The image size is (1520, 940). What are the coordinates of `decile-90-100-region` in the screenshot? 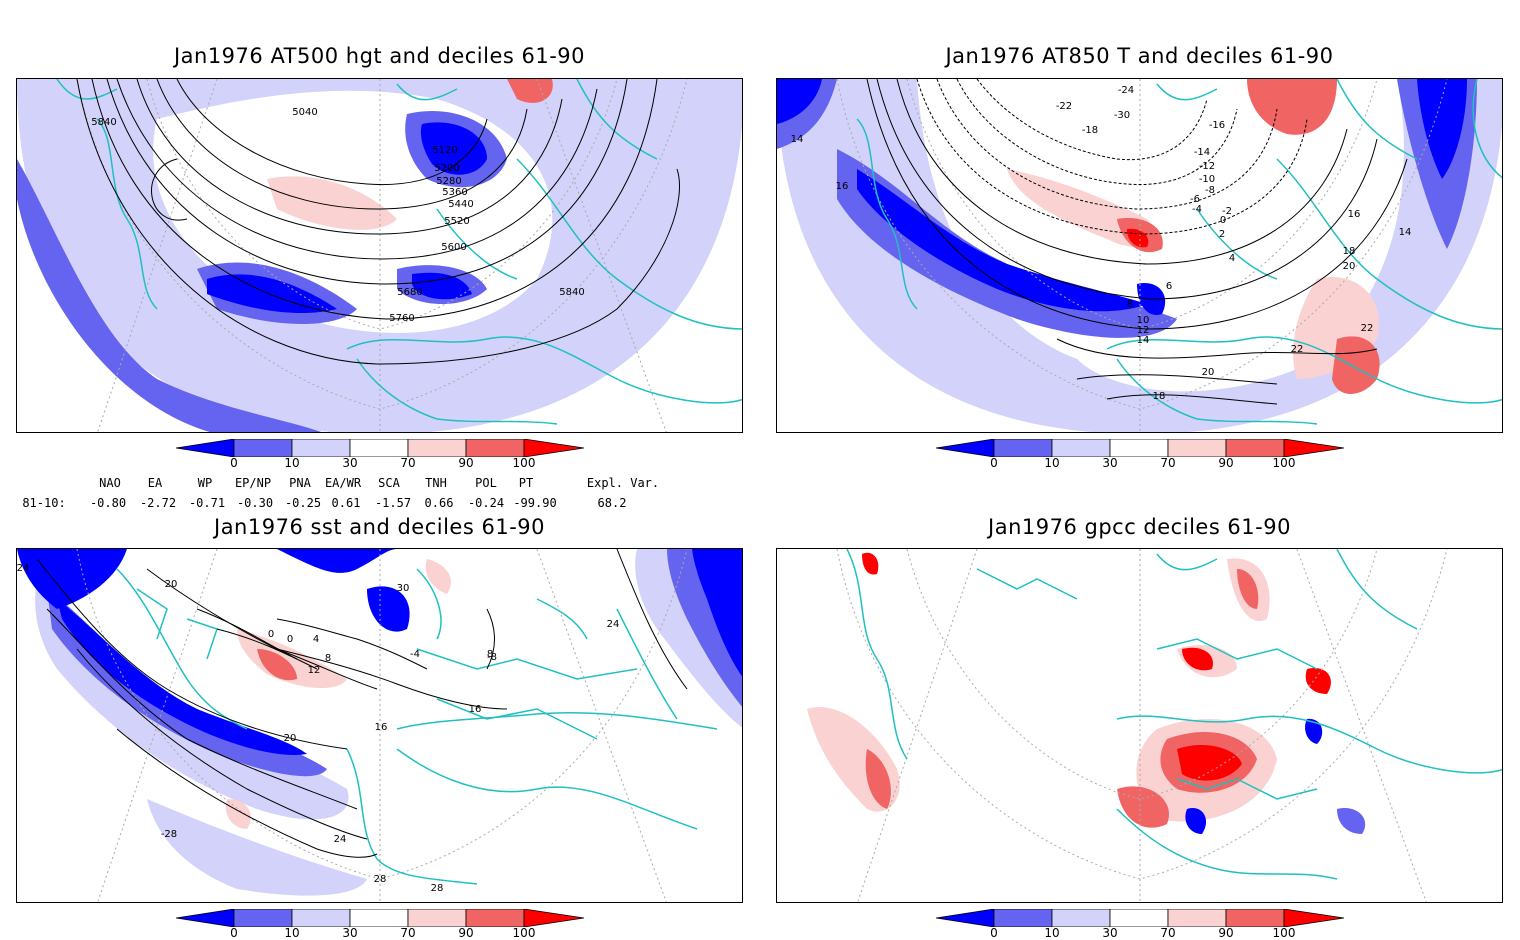 It's located at (530, 91).